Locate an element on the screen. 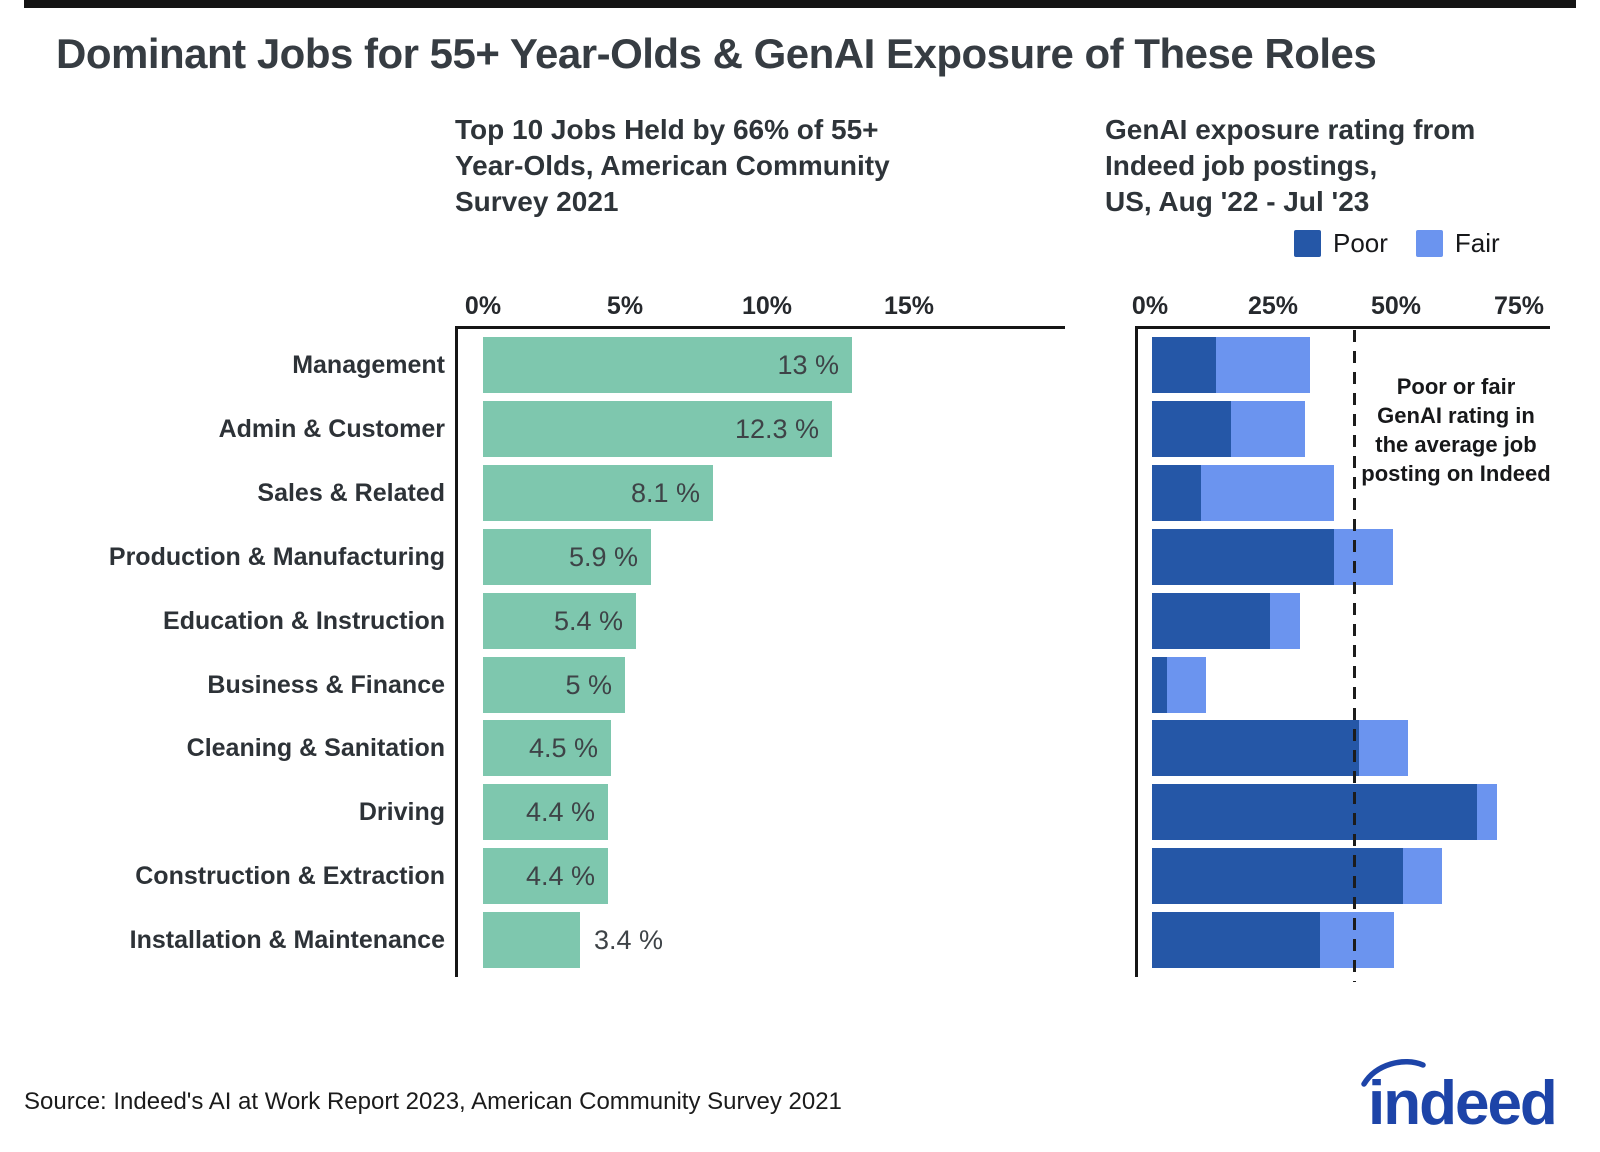 Image resolution: width=1600 pixels, height=1152 pixels. right-chart-y-axis is located at coordinates (1136, 651).